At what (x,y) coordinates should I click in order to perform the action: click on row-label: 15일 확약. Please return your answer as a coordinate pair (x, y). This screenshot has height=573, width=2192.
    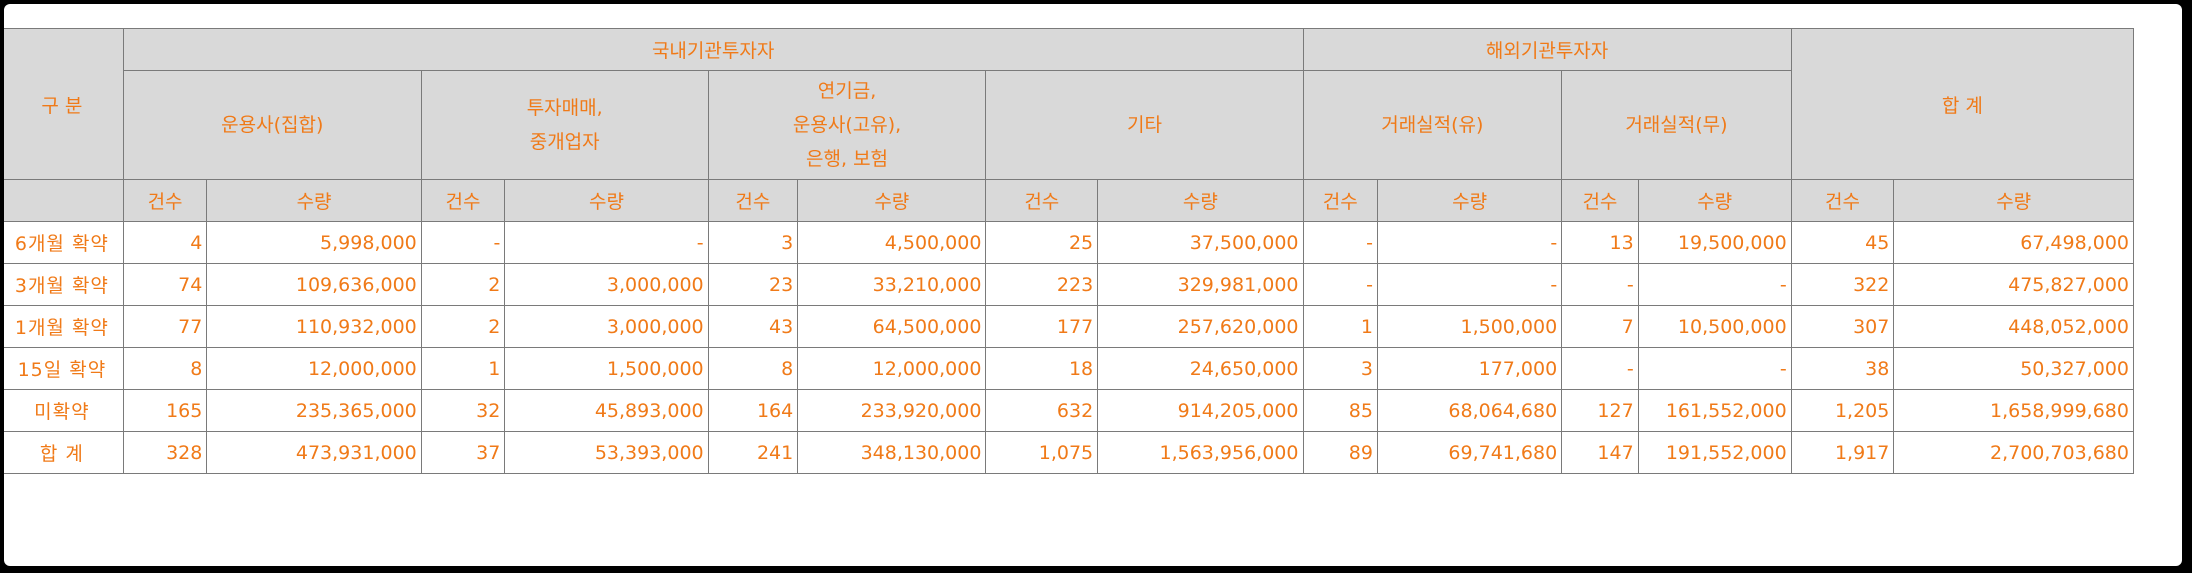
    Looking at the image, I should click on (64, 368).